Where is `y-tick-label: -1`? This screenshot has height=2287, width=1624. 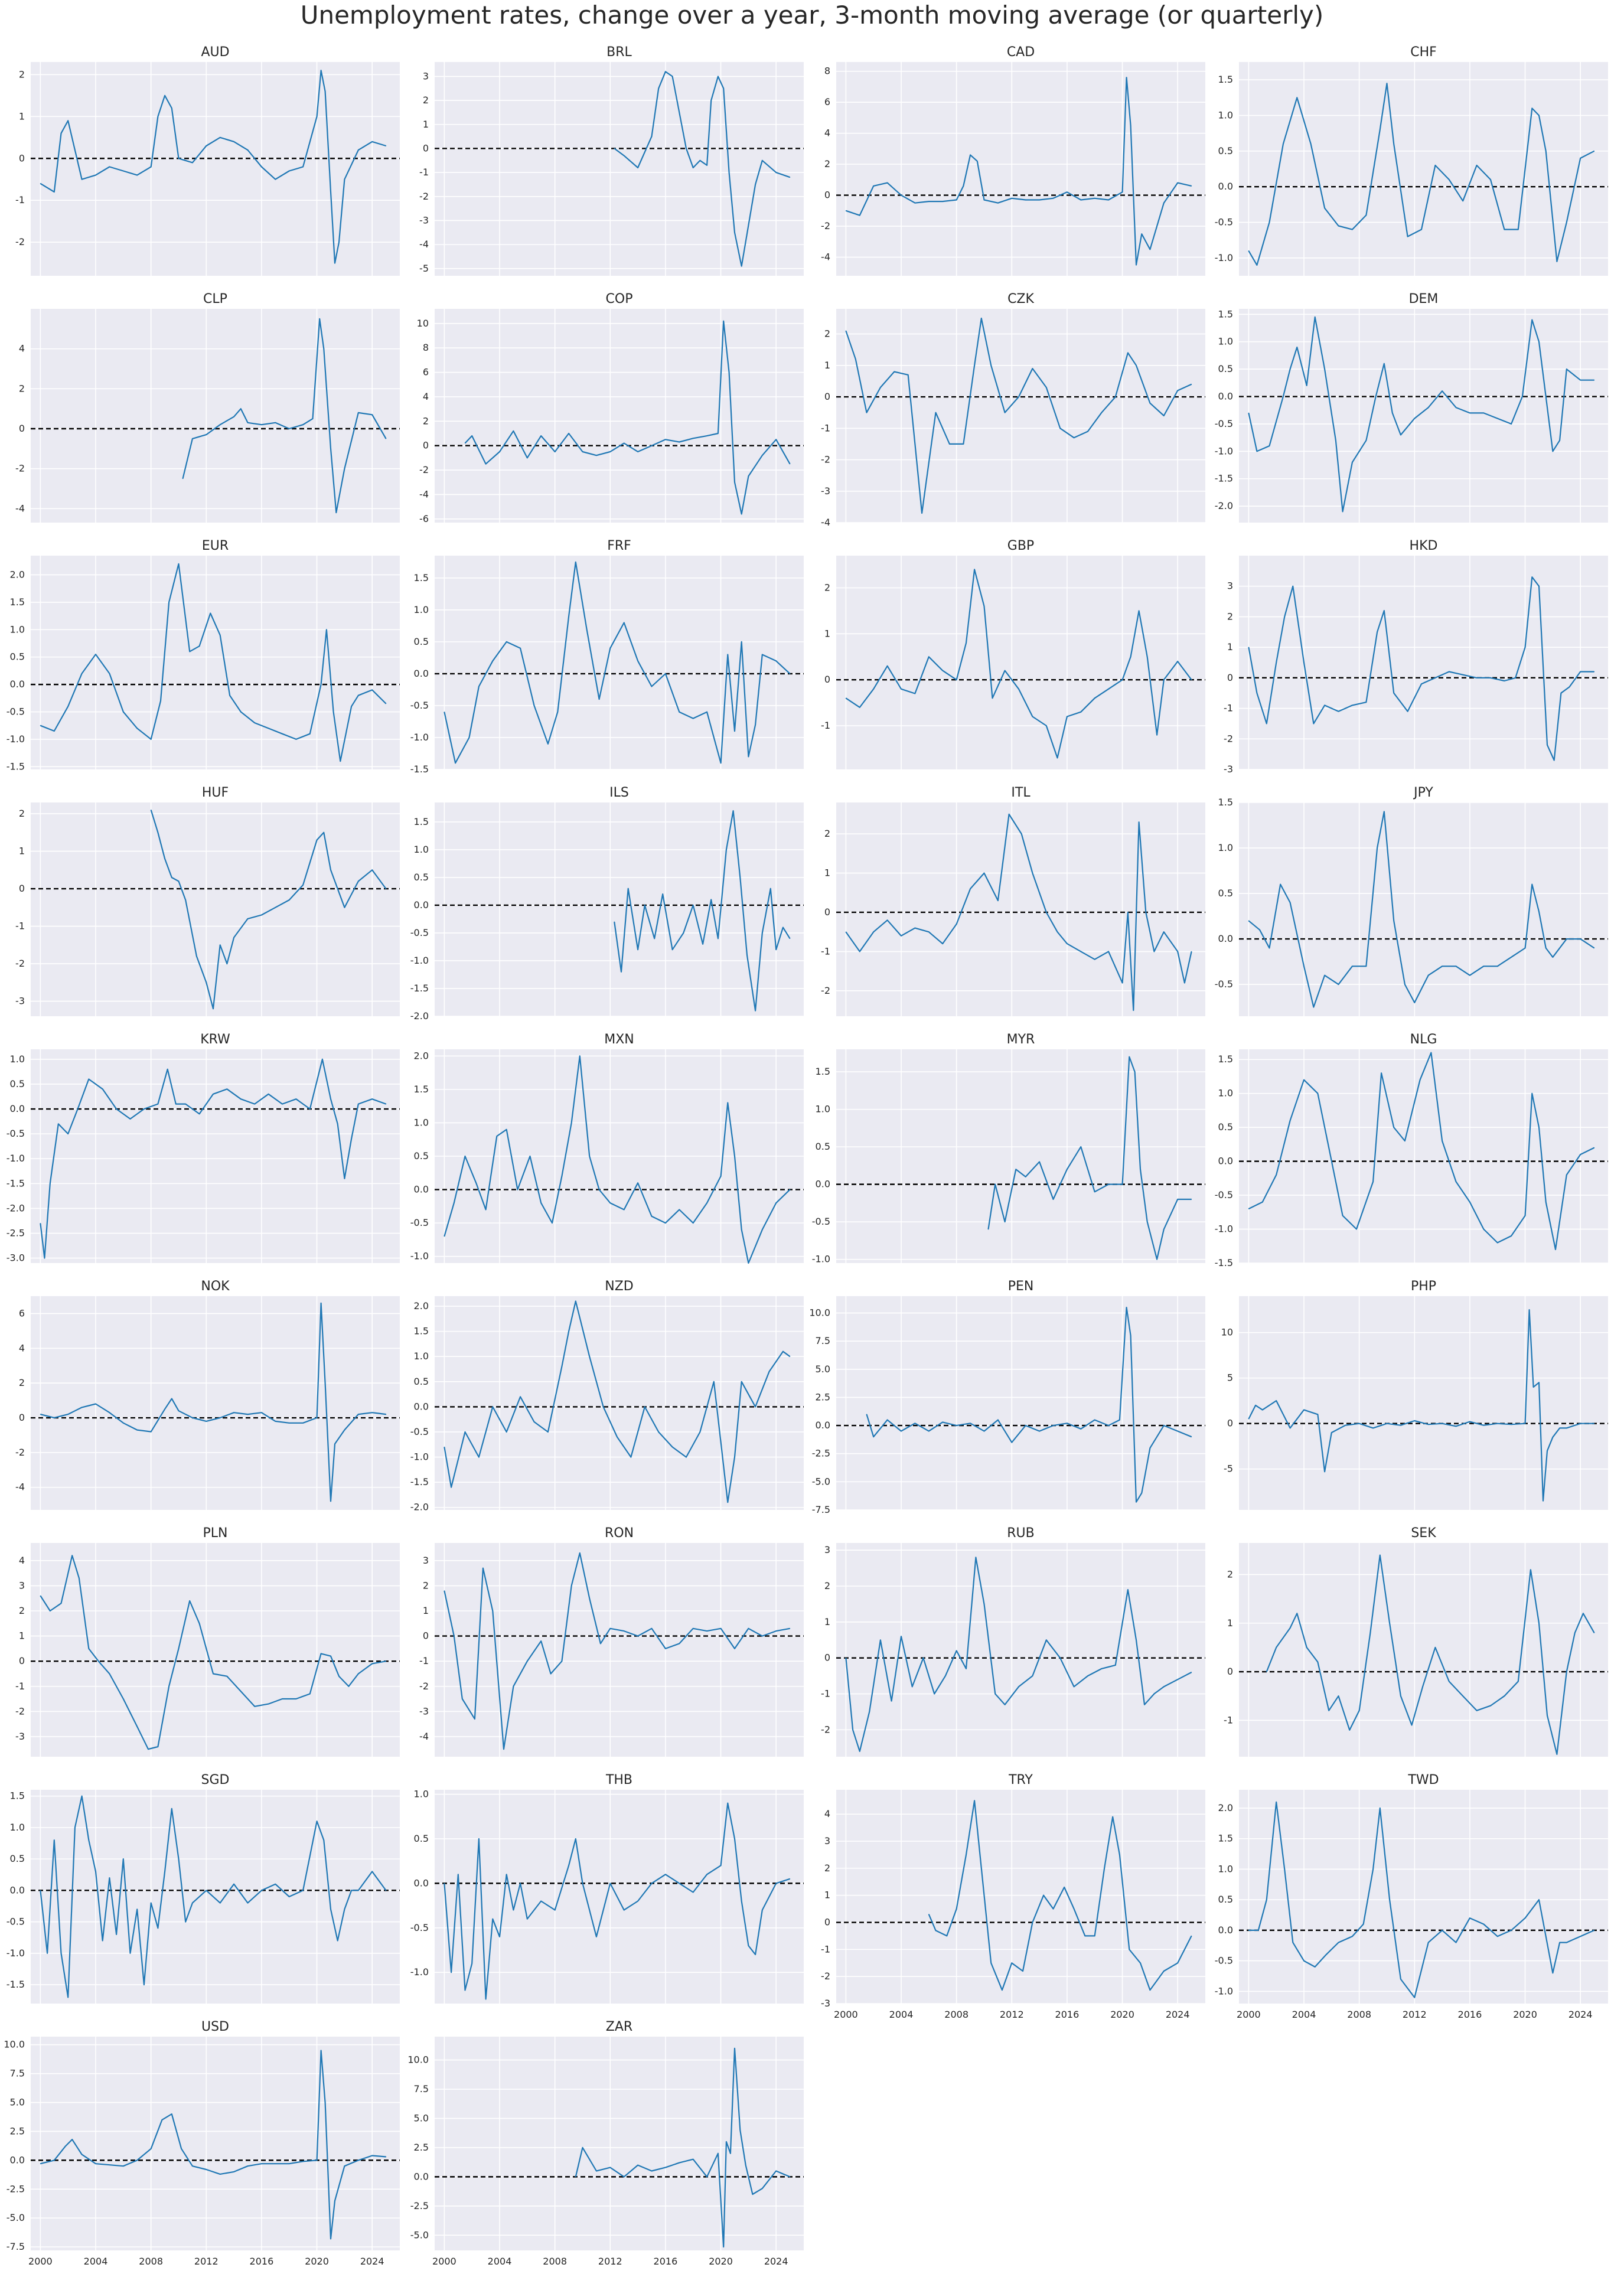 y-tick-label: -1 is located at coordinates (825, 428).